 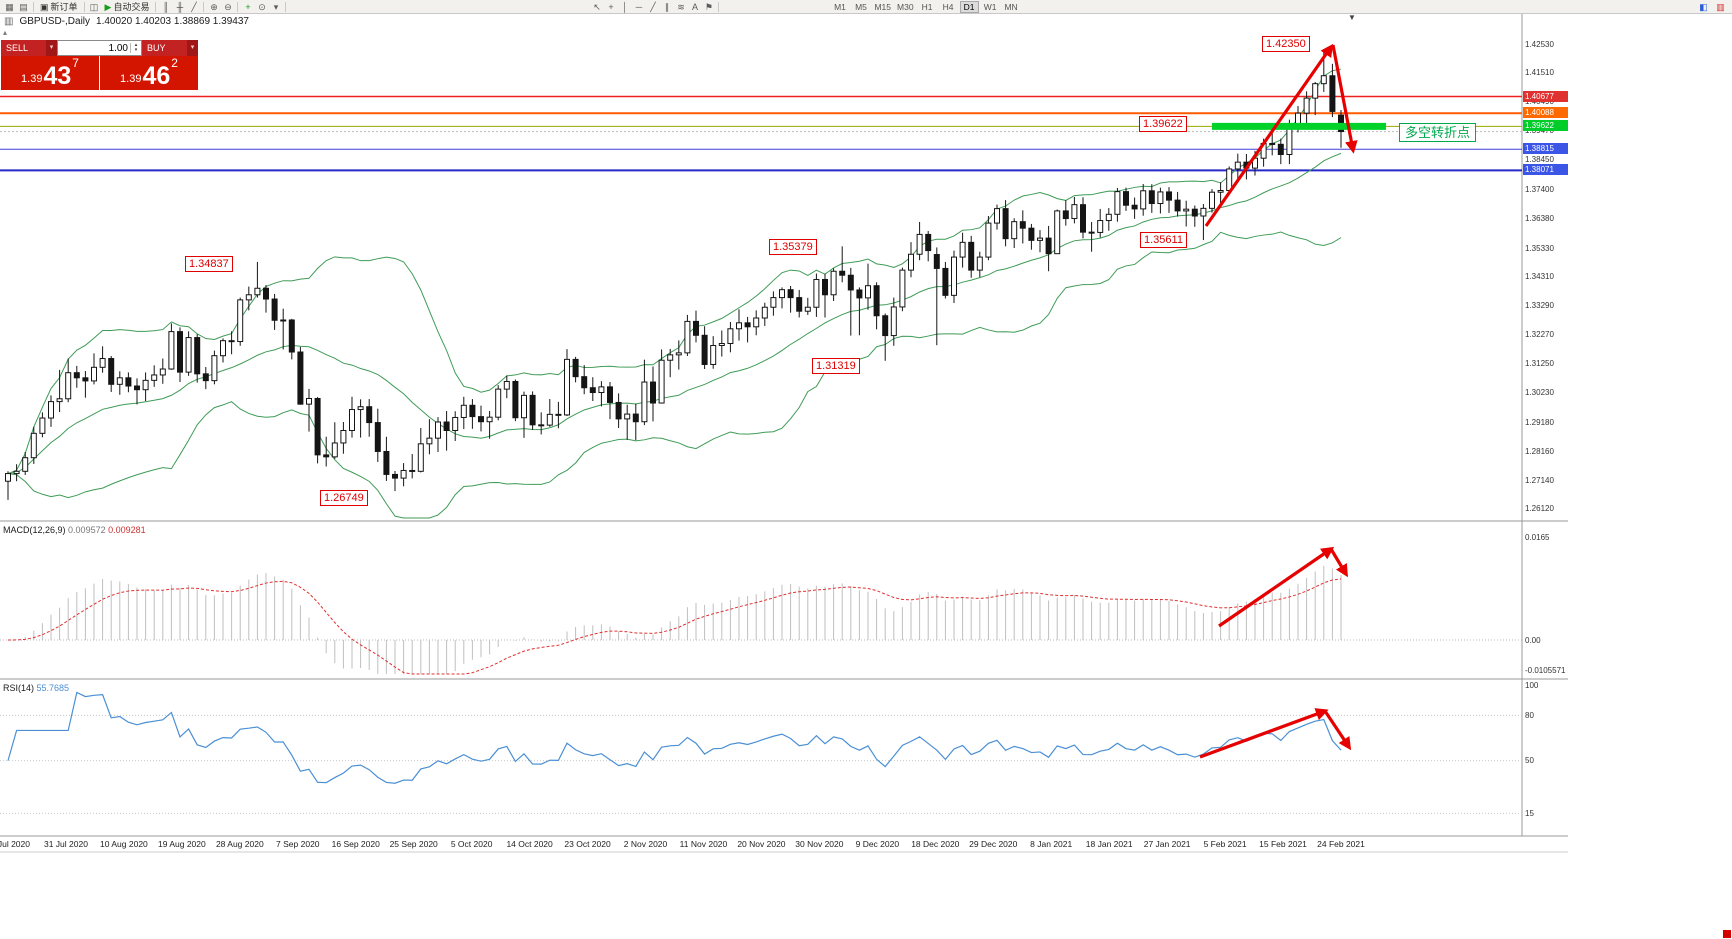 I want to click on date-axis-label: 2 Nov 2020, so click(x=645, y=844).